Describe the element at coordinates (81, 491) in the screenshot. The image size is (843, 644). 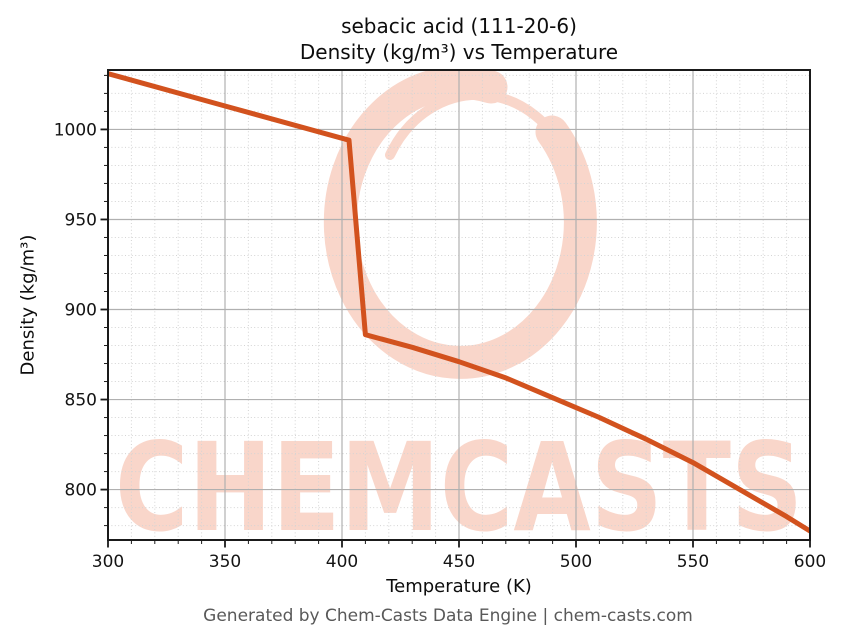
I see `y-tick-label: 800` at that location.